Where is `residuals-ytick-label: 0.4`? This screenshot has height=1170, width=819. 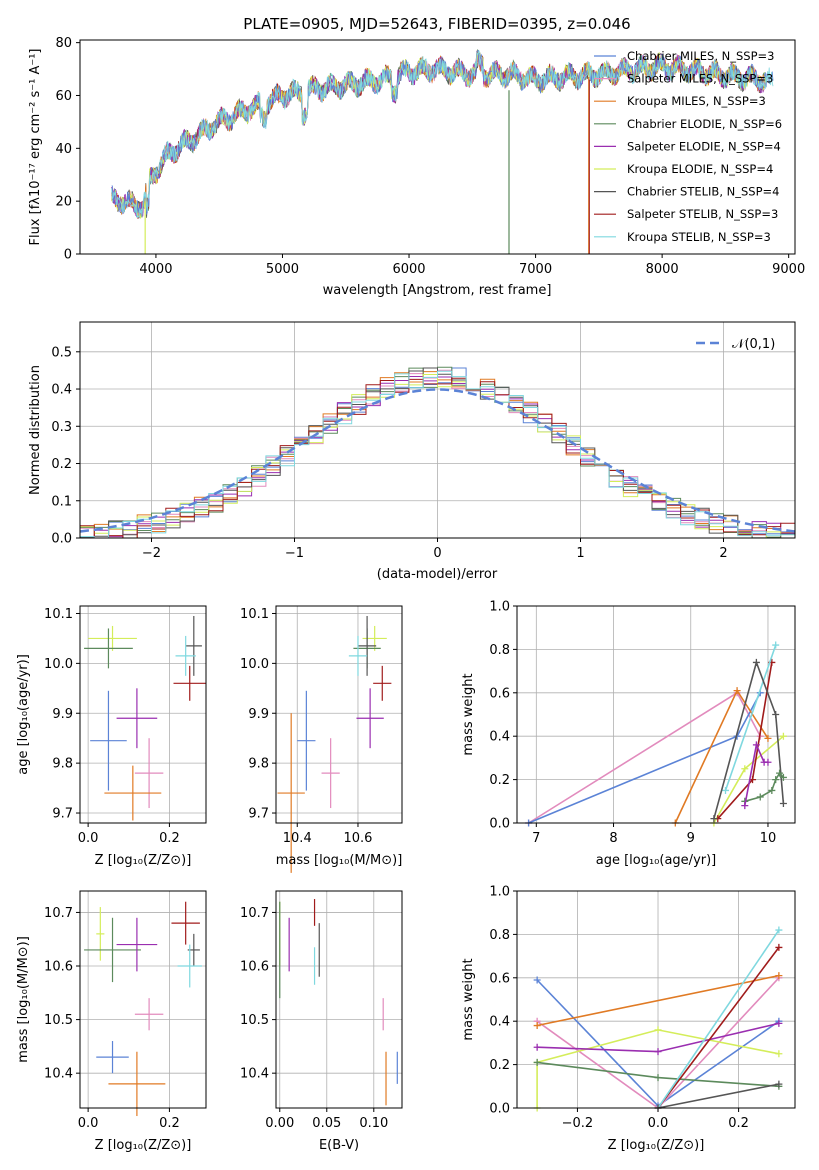
residuals-ytick-label: 0.4 is located at coordinates (61, 390).